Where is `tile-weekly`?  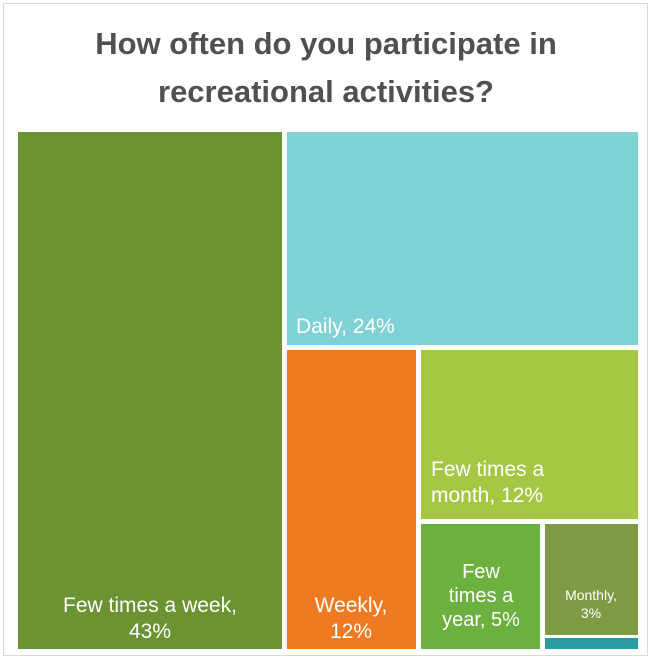
tile-weekly is located at coordinates (351, 499).